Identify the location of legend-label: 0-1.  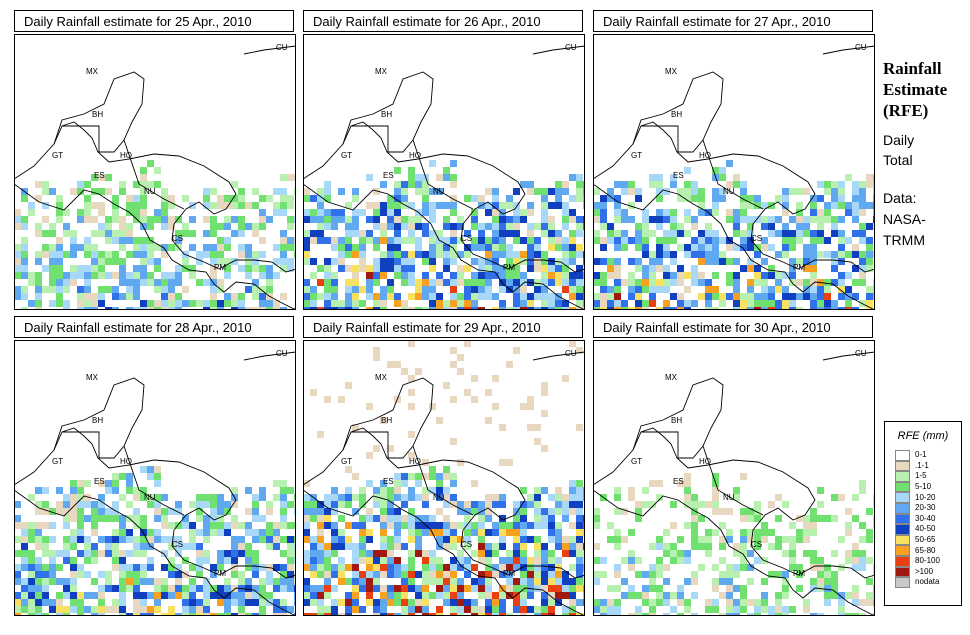
(921, 455).